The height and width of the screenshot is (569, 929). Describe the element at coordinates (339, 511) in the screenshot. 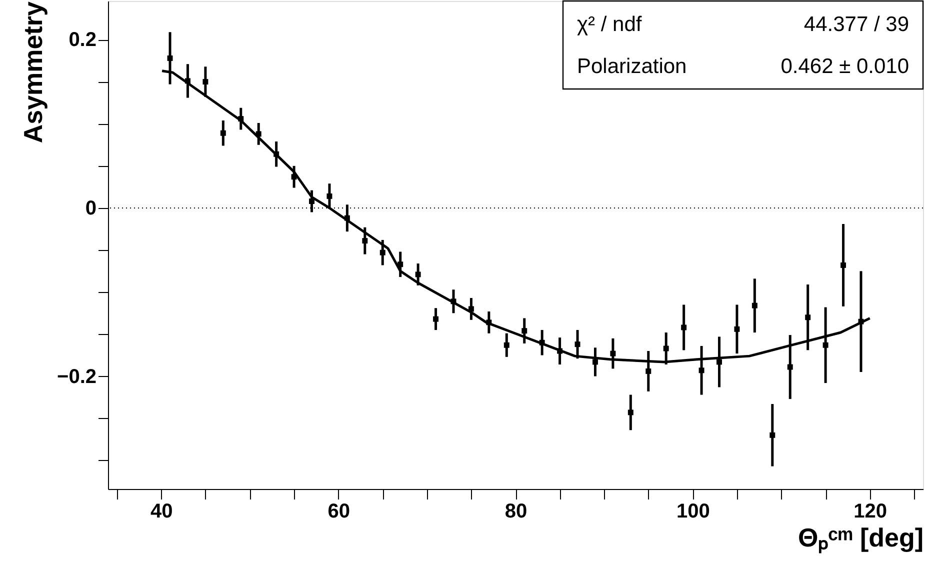

I see `x-tick-label: 60` at that location.